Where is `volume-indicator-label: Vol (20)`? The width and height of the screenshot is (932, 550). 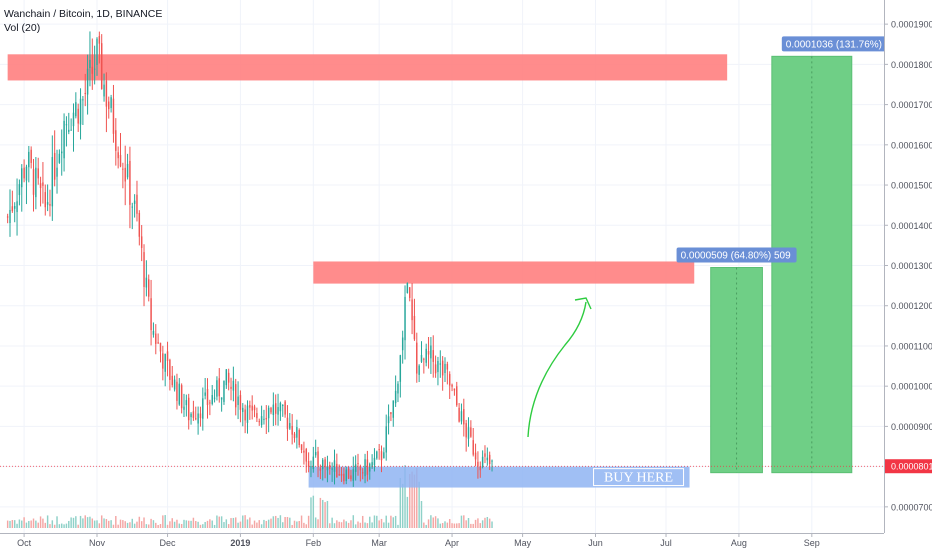
volume-indicator-label: Vol (20) is located at coordinates (22, 28).